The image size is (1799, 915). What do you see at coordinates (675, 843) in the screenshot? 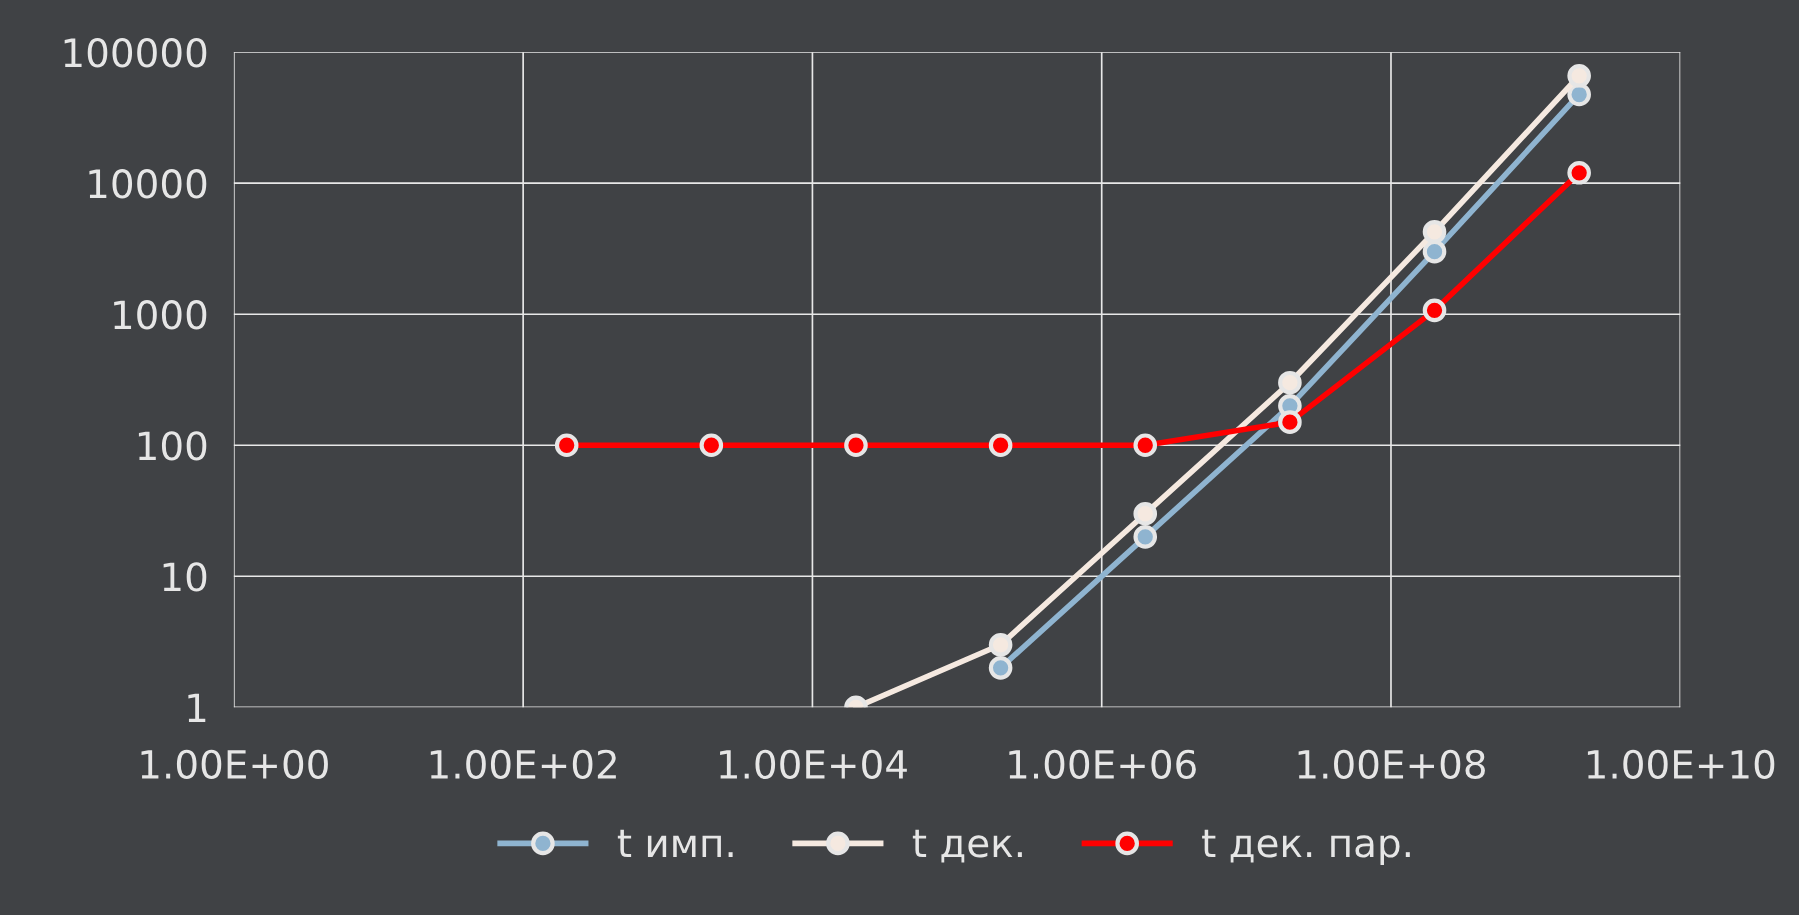
I see `legend-label: t имп.` at bounding box center [675, 843].